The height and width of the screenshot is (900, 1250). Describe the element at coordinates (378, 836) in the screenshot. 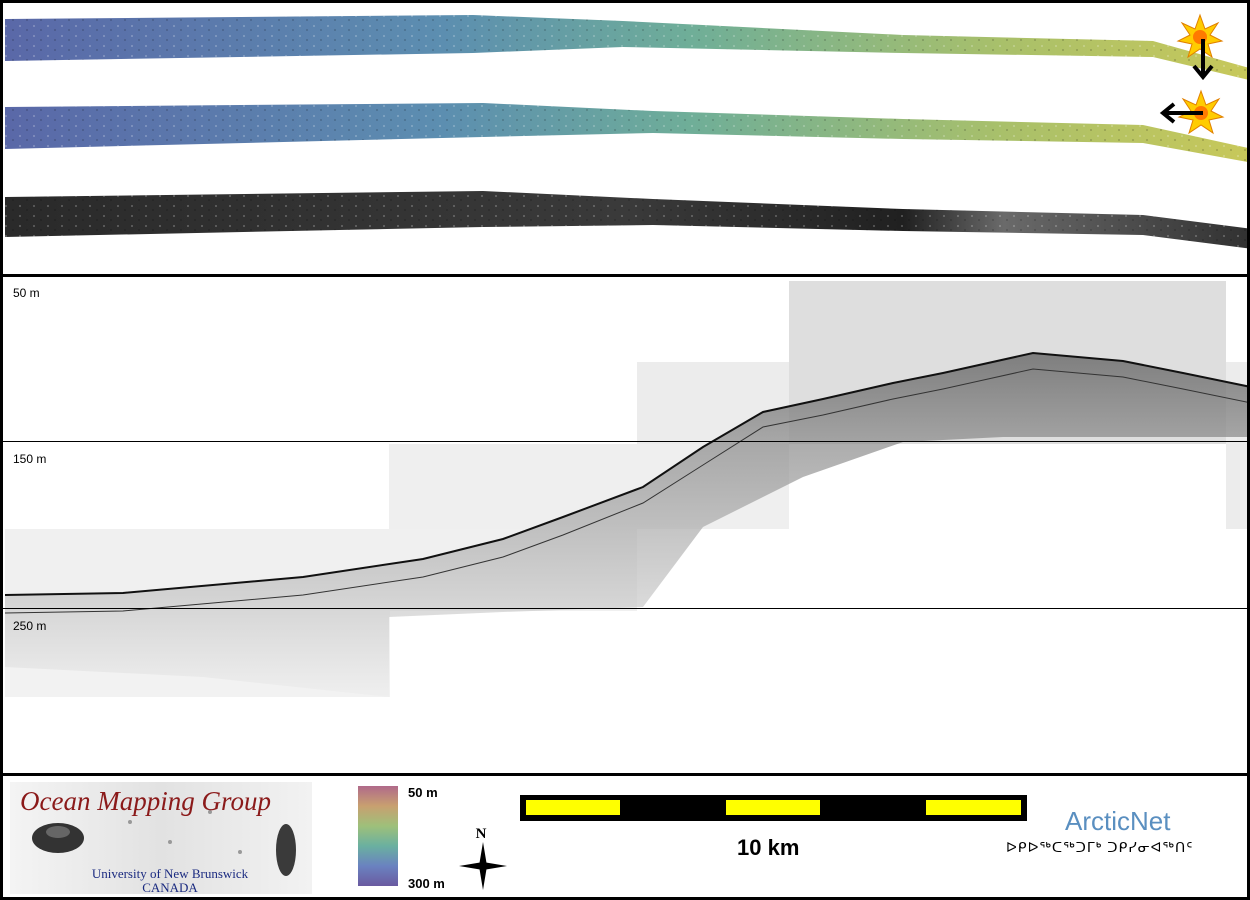

I see `depth-colorbar` at that location.